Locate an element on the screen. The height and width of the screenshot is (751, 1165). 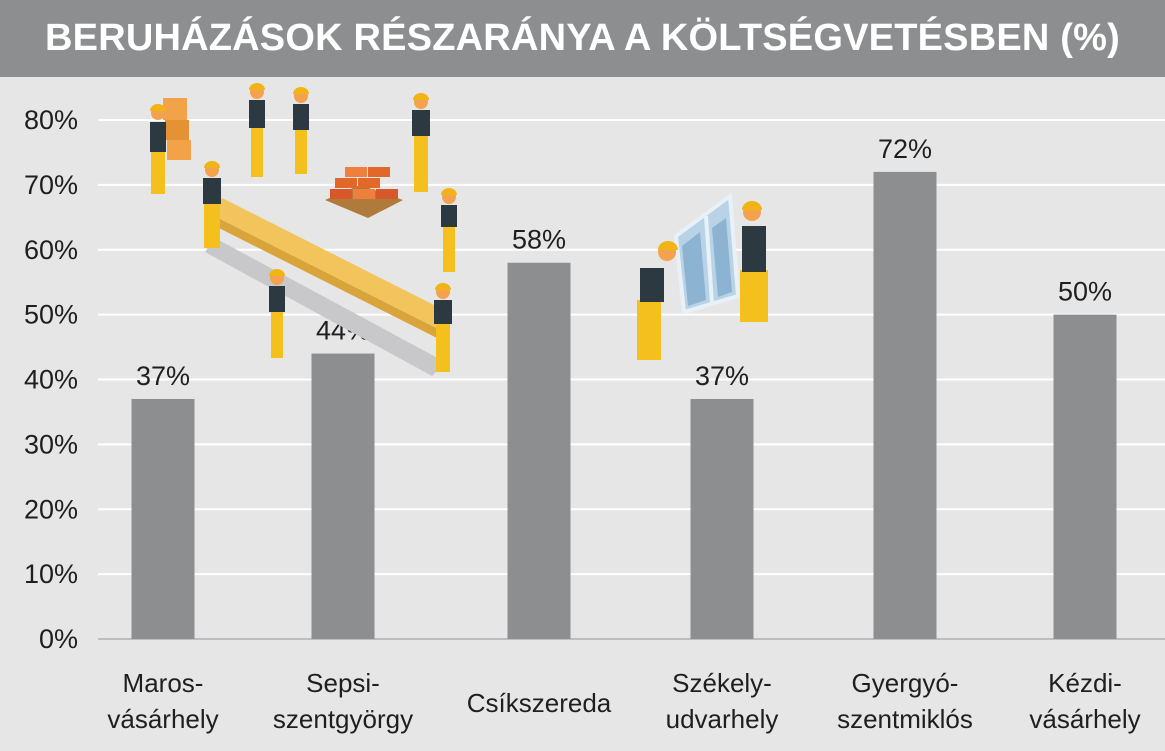
y-tick-label: 10% is located at coordinates (51, 574).